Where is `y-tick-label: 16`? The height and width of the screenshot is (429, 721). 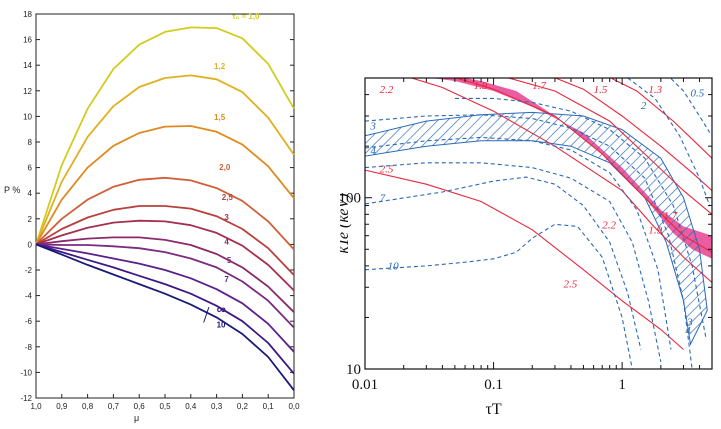
y-tick-label: 16 is located at coordinates (27, 40).